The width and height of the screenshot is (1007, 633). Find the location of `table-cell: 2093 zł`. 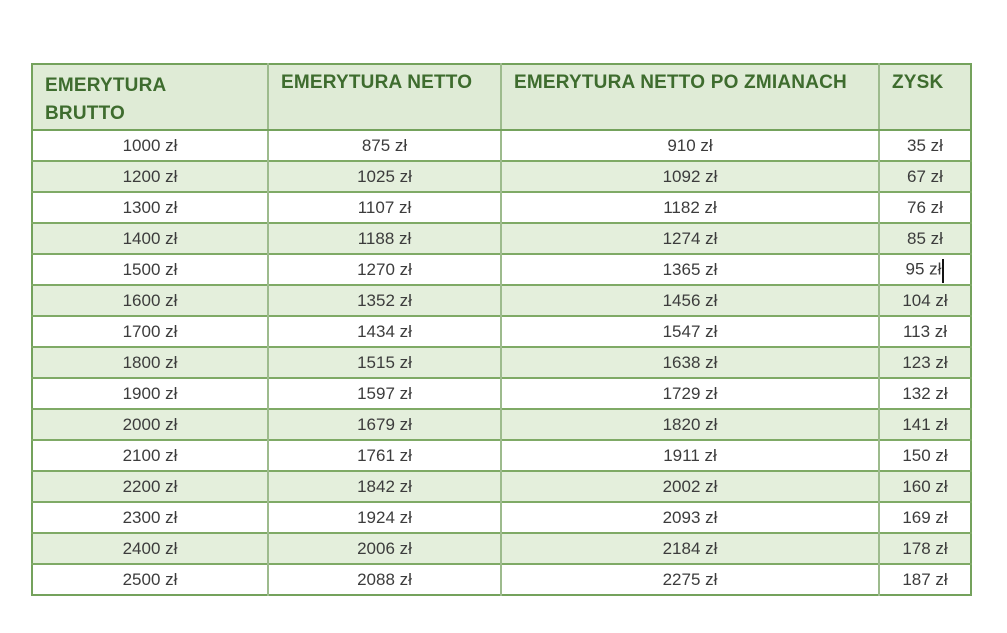

table-cell: 2093 zł is located at coordinates (689, 517).